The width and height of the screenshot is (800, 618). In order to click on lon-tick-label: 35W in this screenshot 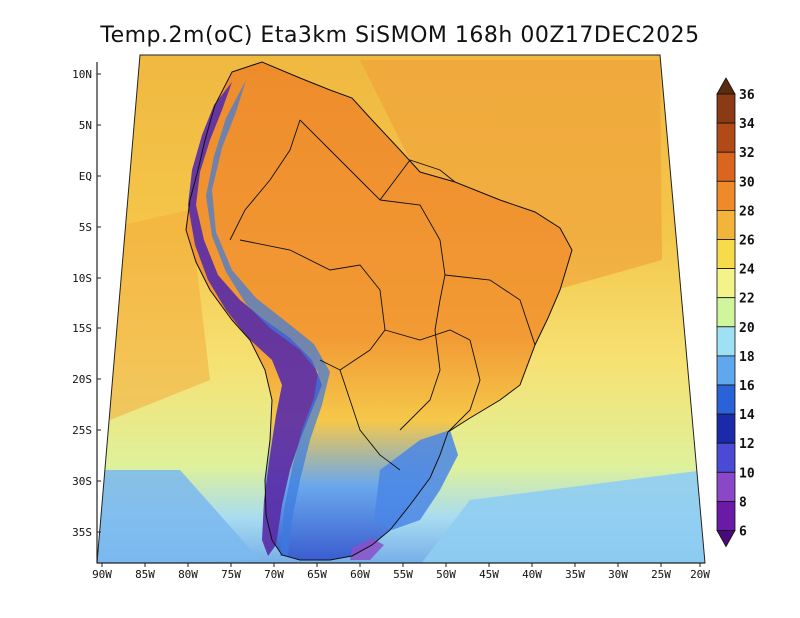, I will do `click(575, 574)`.